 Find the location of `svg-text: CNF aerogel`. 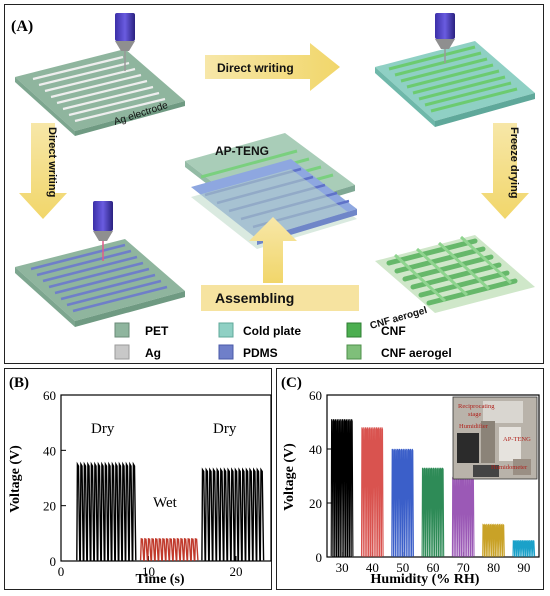

svg-text: CNF aerogel is located at coordinates (416, 353).